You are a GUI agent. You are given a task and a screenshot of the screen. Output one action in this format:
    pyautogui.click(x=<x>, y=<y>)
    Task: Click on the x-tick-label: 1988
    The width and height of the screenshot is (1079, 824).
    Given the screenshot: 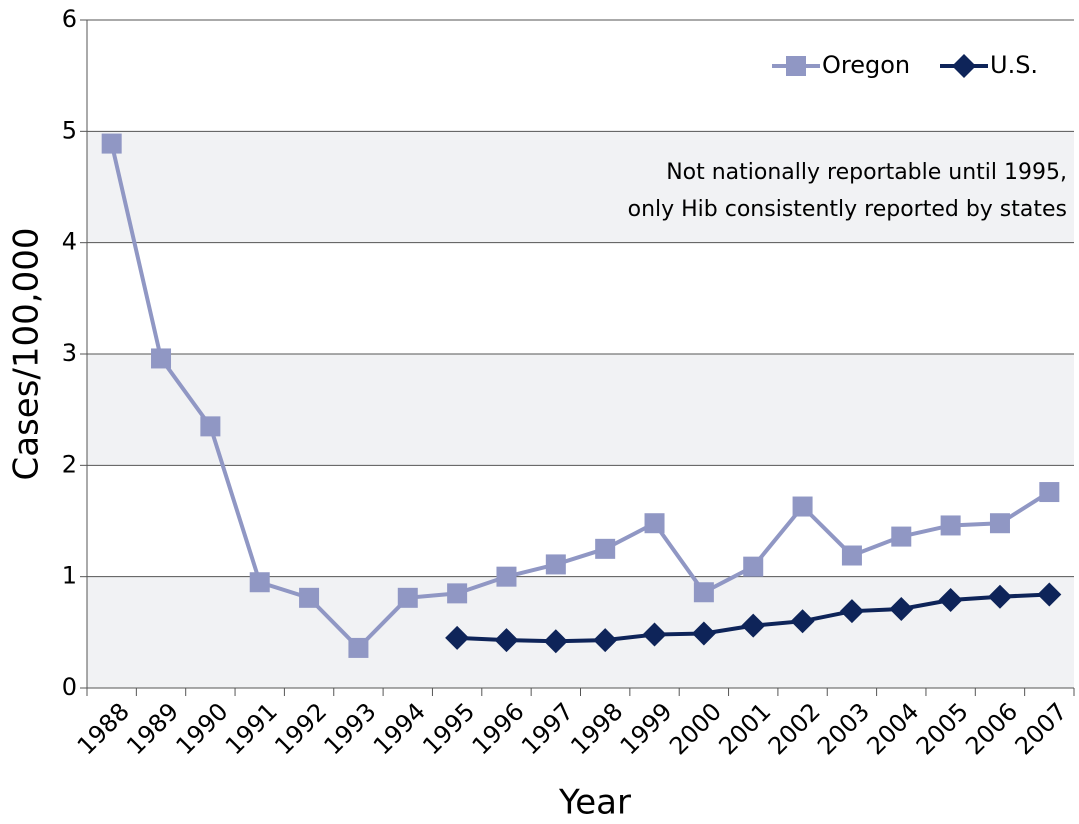 What is the action you would take?
    pyautogui.click(x=103, y=728)
    